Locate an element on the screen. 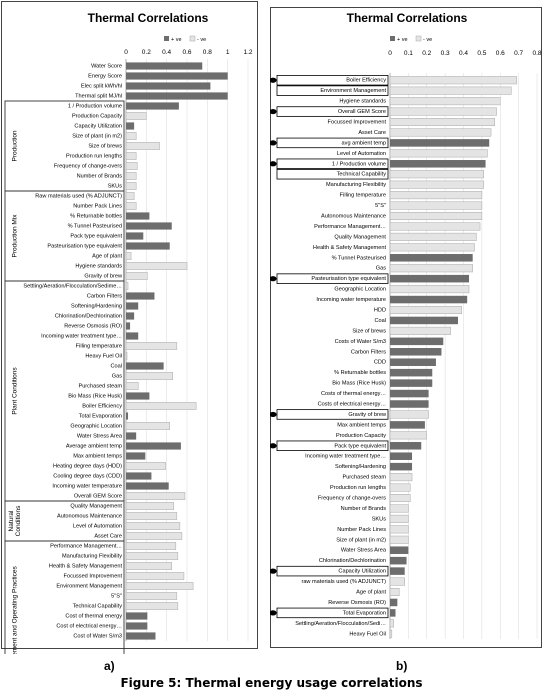 The height and width of the screenshot is (694, 543). bar-label: raw materials used (% ADJUNCT) is located at coordinates (343, 582).